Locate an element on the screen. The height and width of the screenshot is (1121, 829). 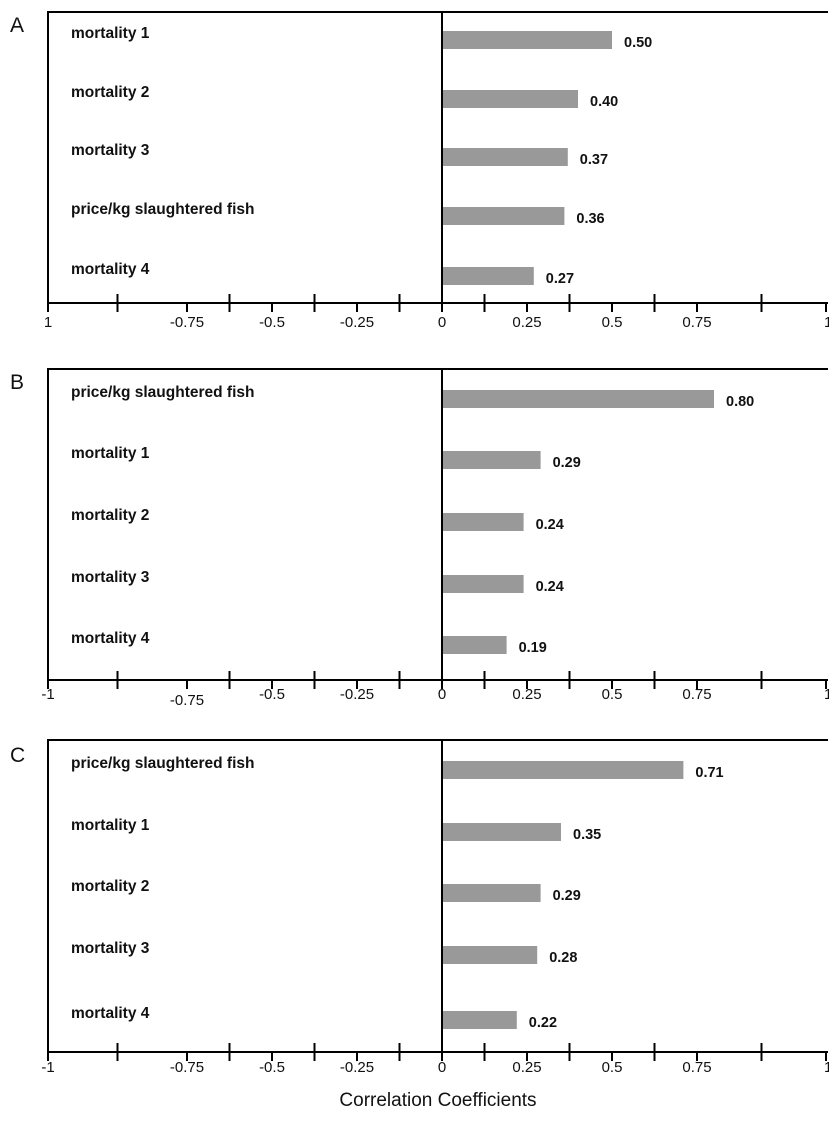
panel-letter: C is located at coordinates (17, 755).